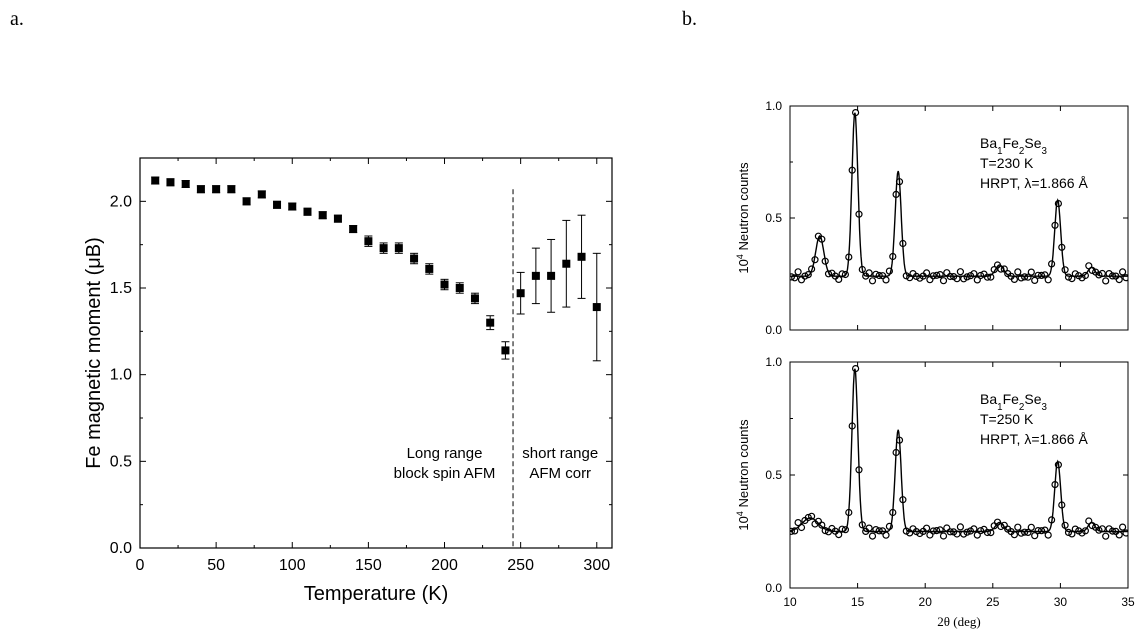 The image size is (1140, 640). Describe the element at coordinates (368, 565) in the screenshot. I see `x-tick-label: 150` at that location.